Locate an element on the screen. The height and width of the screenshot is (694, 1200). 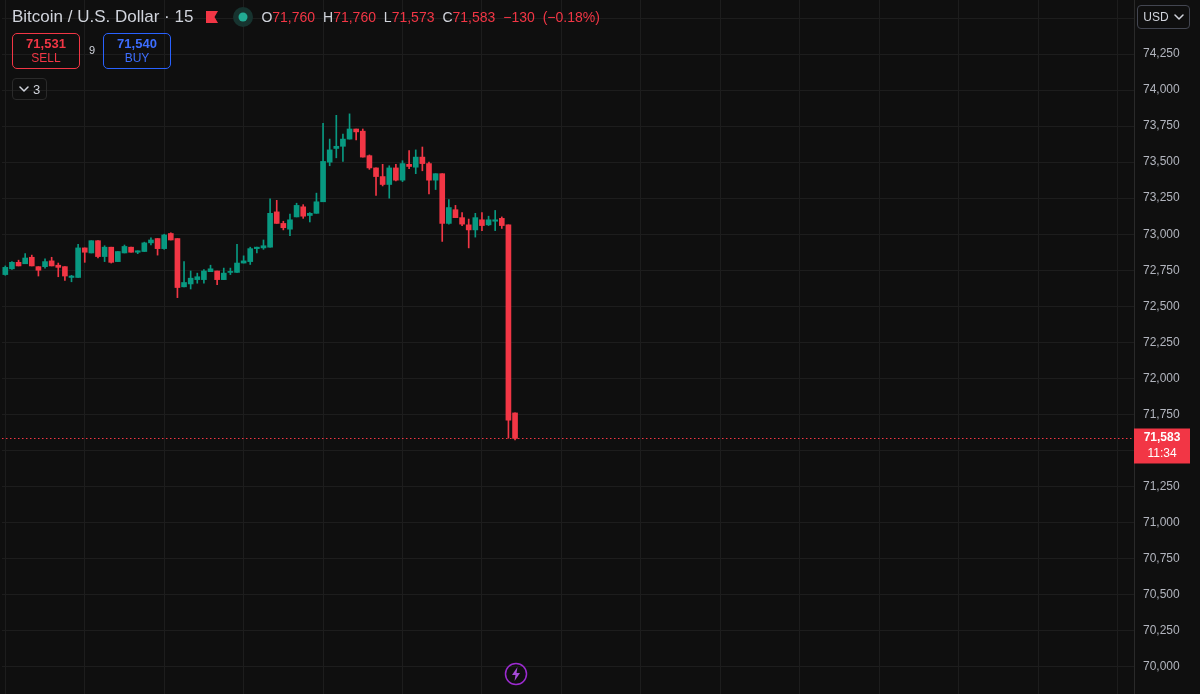
dropdown-button: USD is located at coordinates (1163, 17).